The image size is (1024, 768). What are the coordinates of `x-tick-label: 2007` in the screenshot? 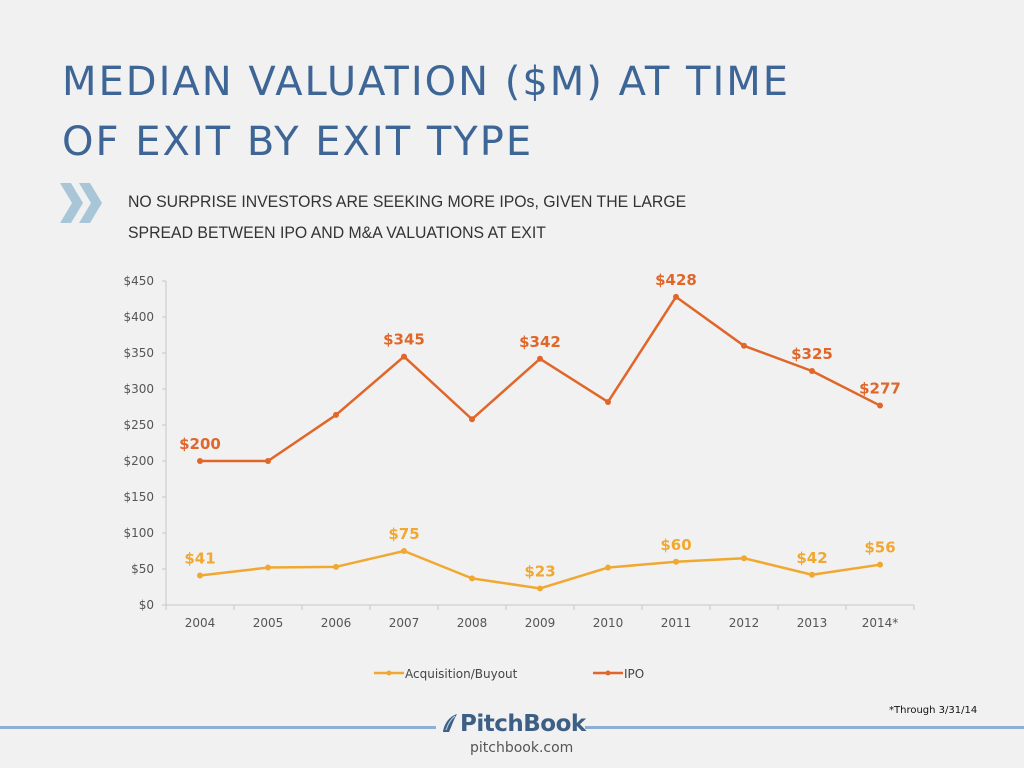 It's located at (404, 623).